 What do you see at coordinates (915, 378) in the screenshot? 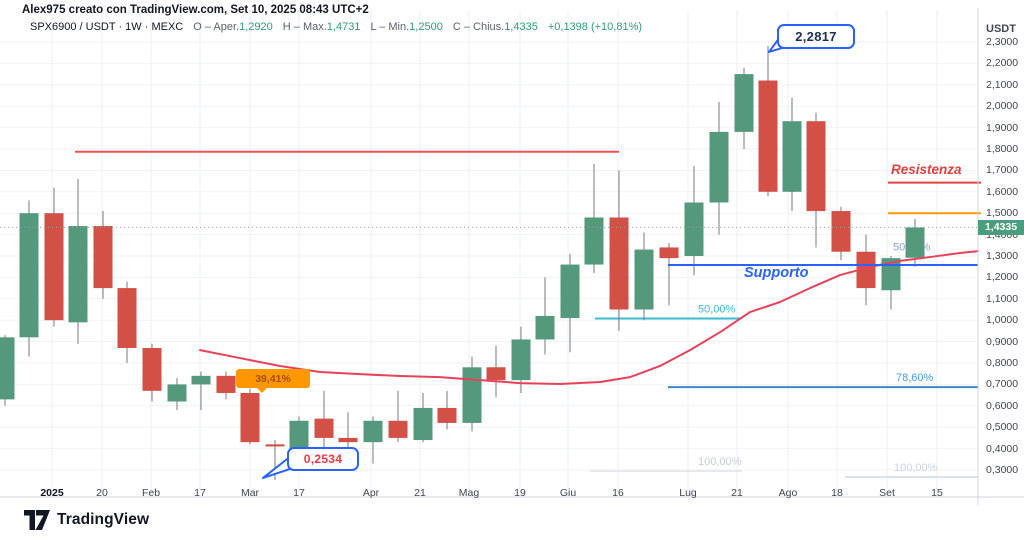
I see `fib-786-line-label: 78,60%` at bounding box center [915, 378].